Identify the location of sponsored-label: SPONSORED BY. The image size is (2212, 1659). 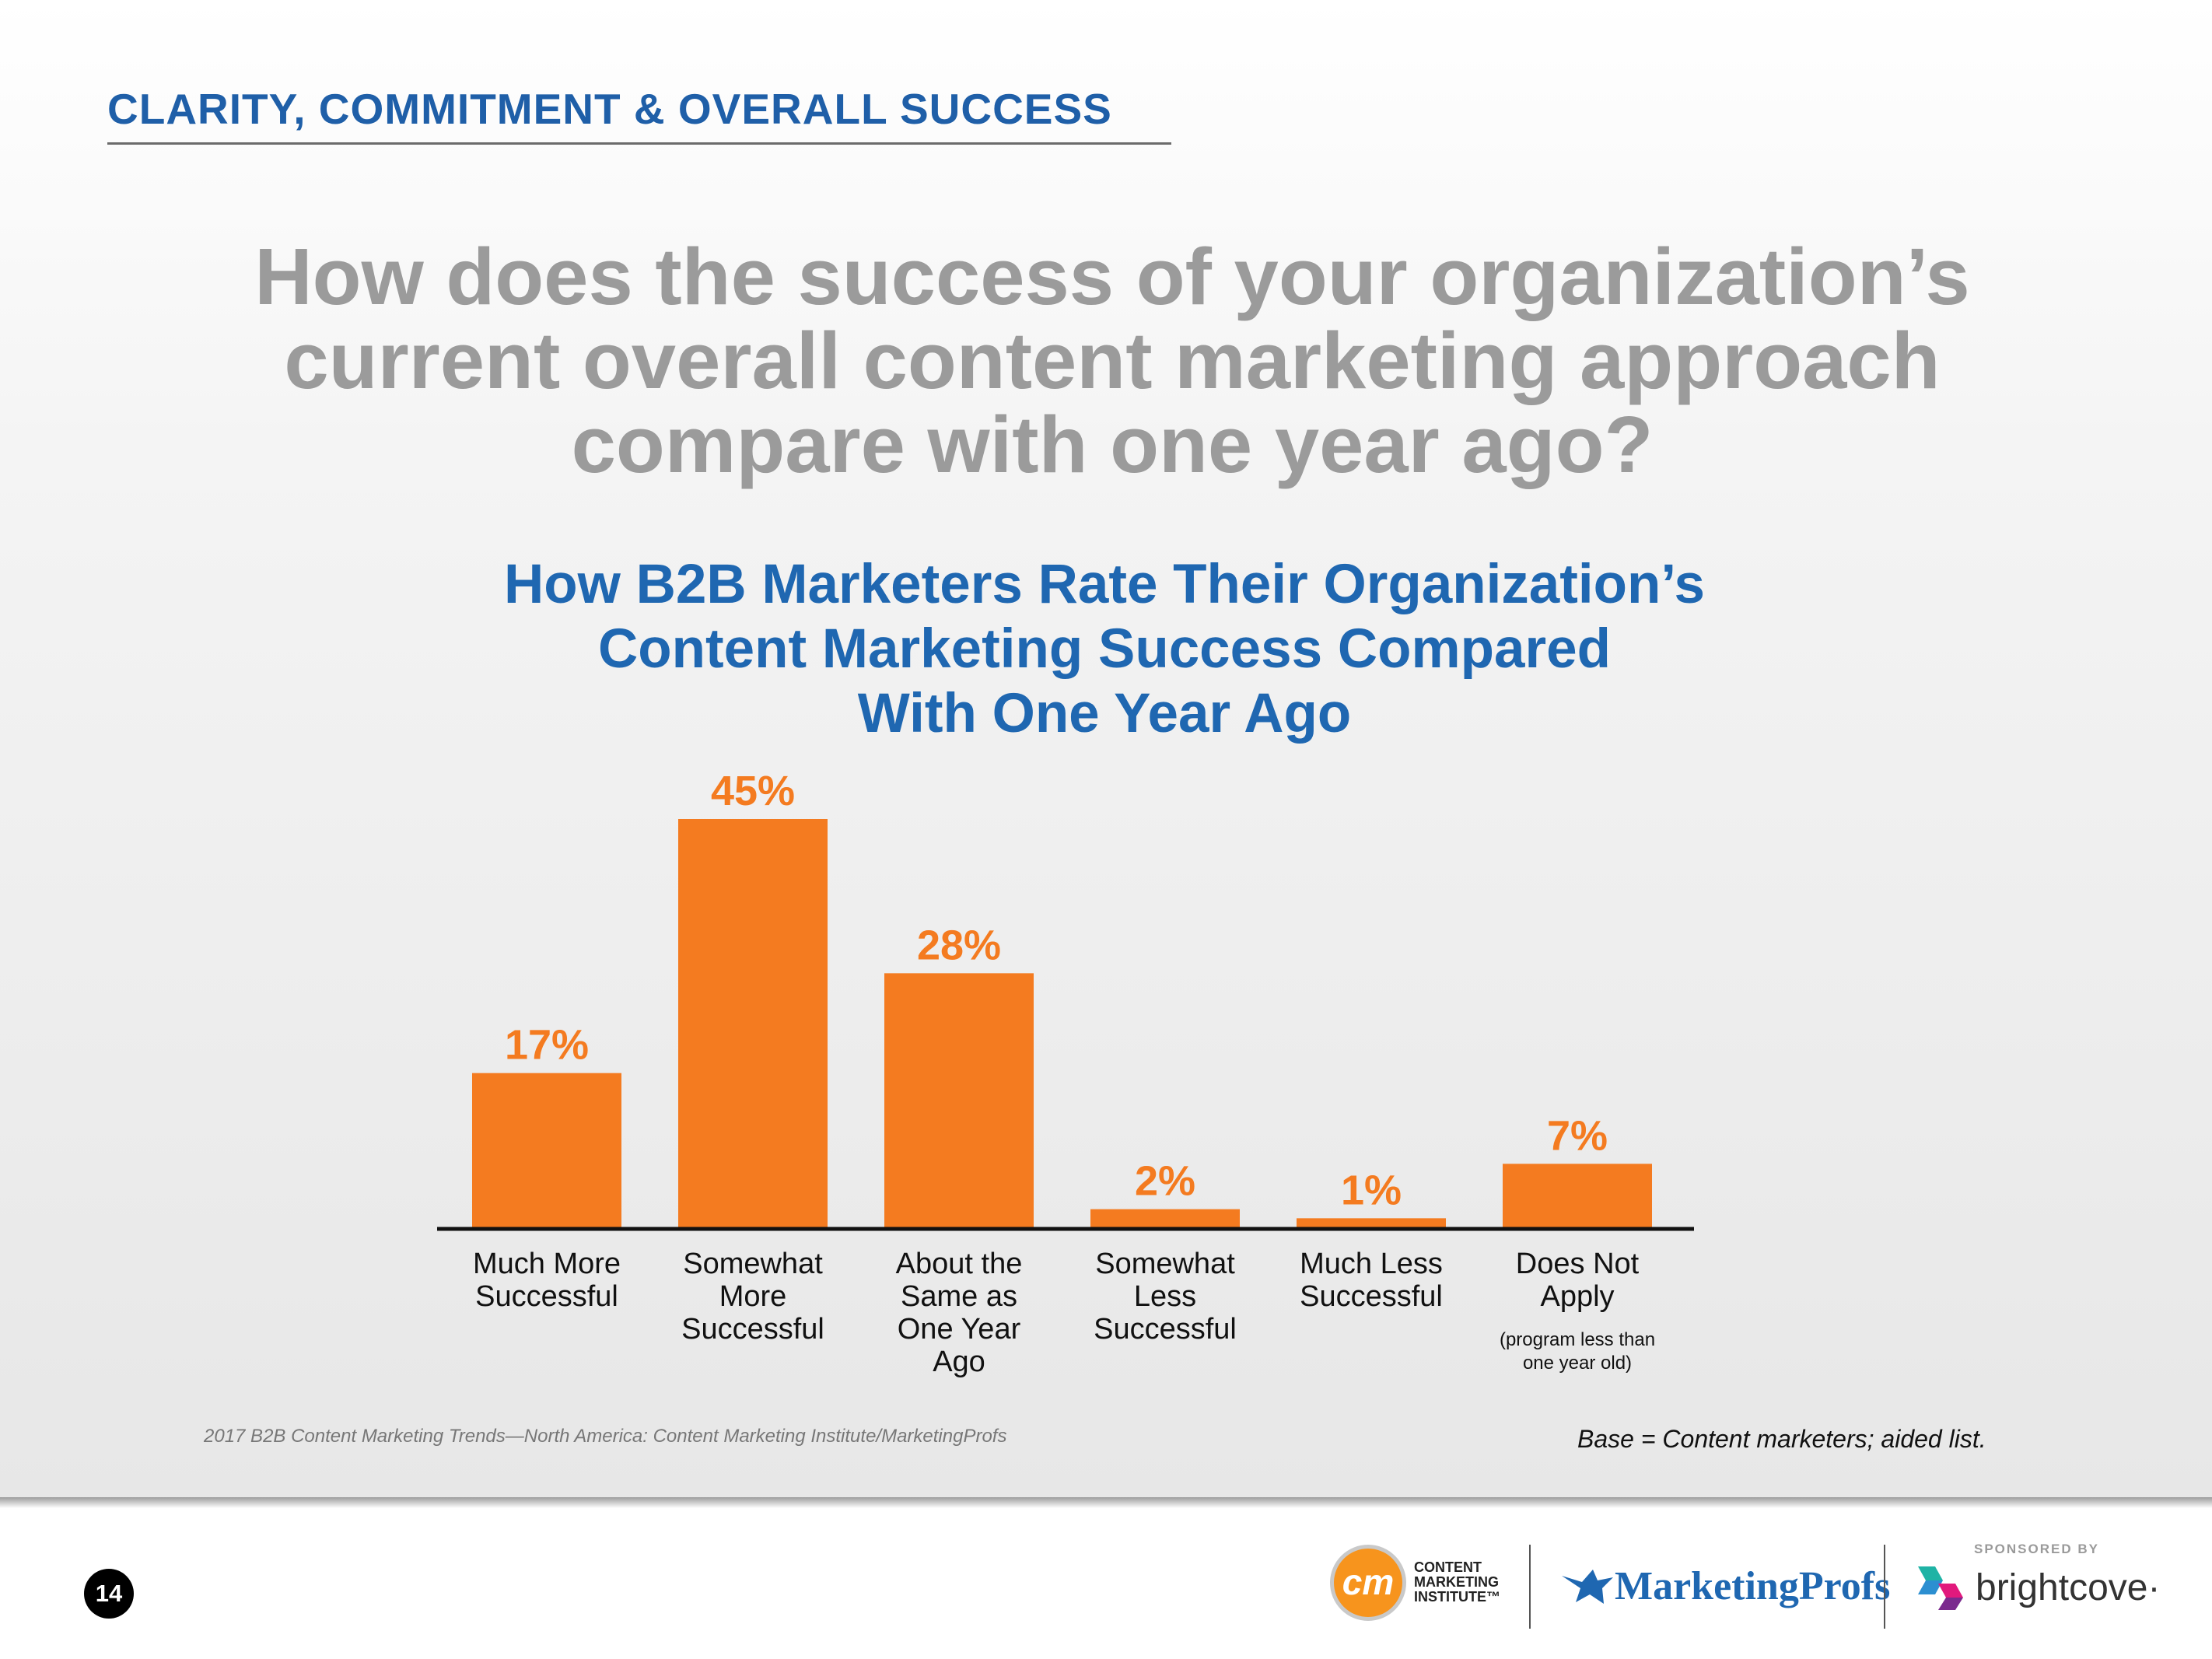
(2037, 1549).